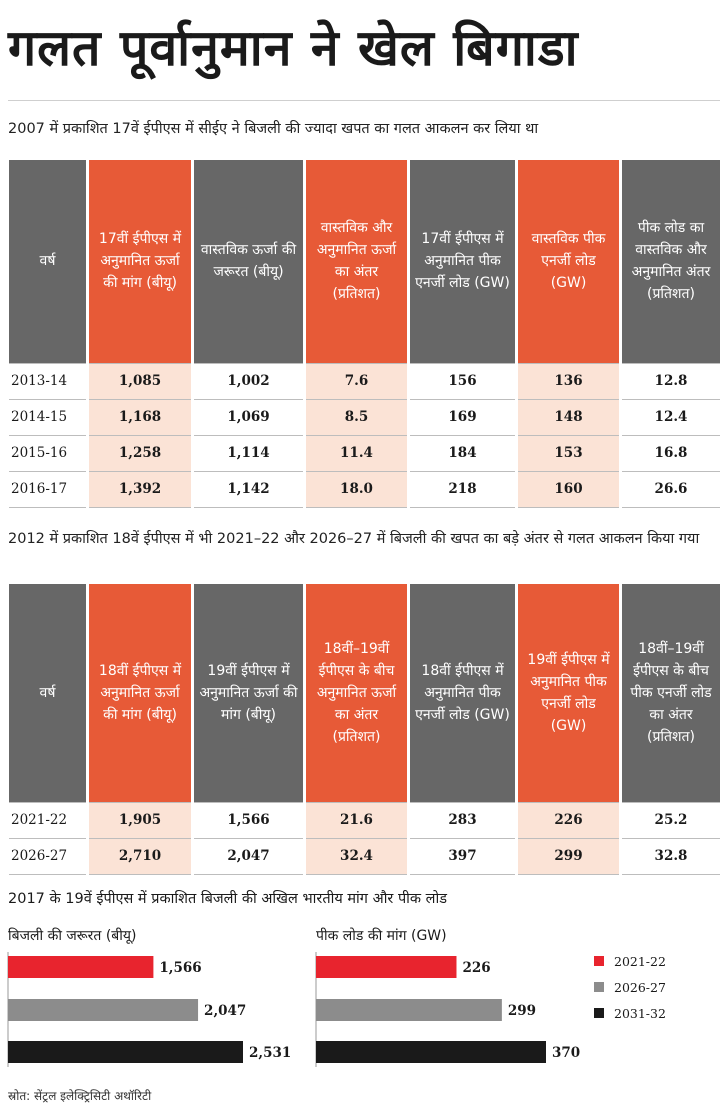 Image resolution: width=725 pixels, height=1111 pixels. Describe the element at coordinates (671, 856) in the screenshot. I see `table-cell: 32.8` at that location.